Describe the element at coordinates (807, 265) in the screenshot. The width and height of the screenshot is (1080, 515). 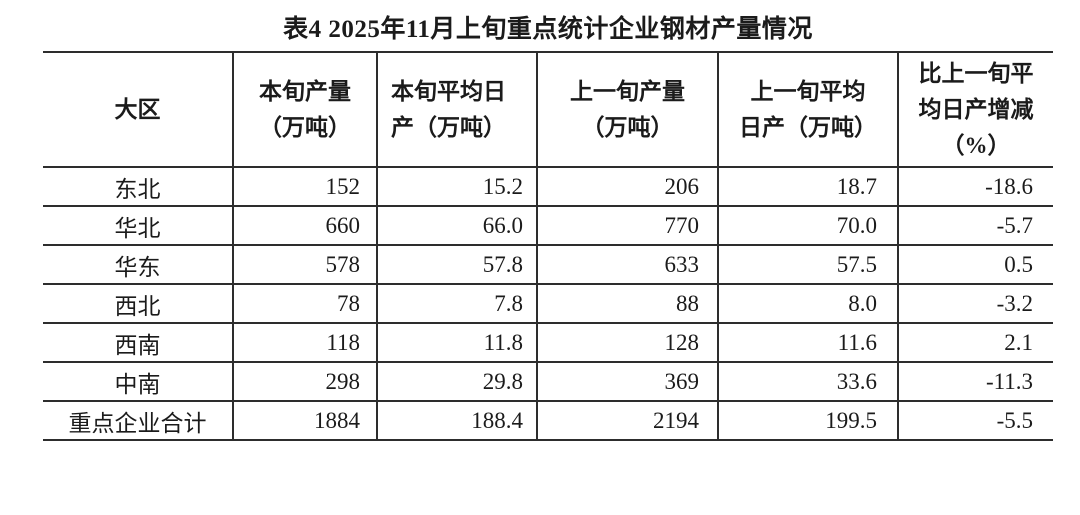
I see `value-cell: 57.5` at that location.